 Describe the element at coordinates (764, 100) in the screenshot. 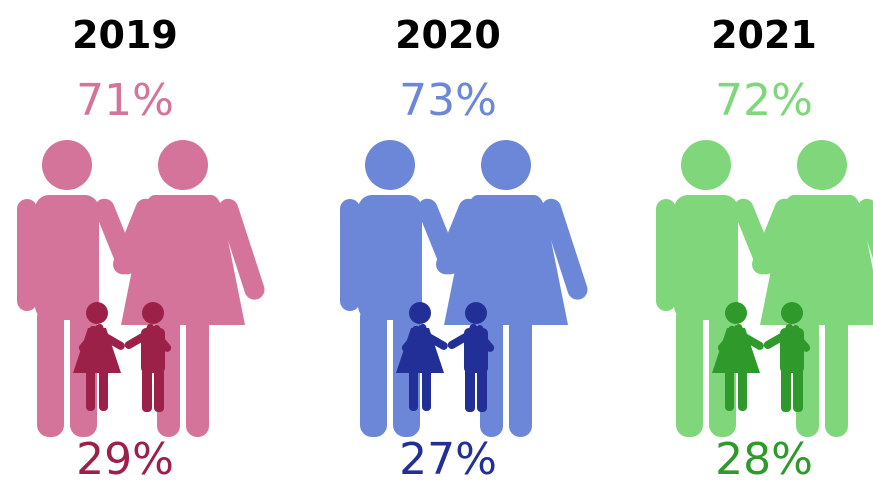

I see `adults-share: 72%` at that location.